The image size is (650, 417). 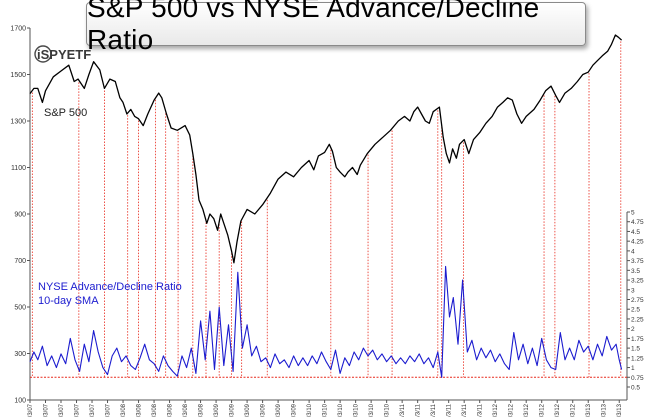 I want to click on left-tick-label: 300, so click(x=20, y=354).